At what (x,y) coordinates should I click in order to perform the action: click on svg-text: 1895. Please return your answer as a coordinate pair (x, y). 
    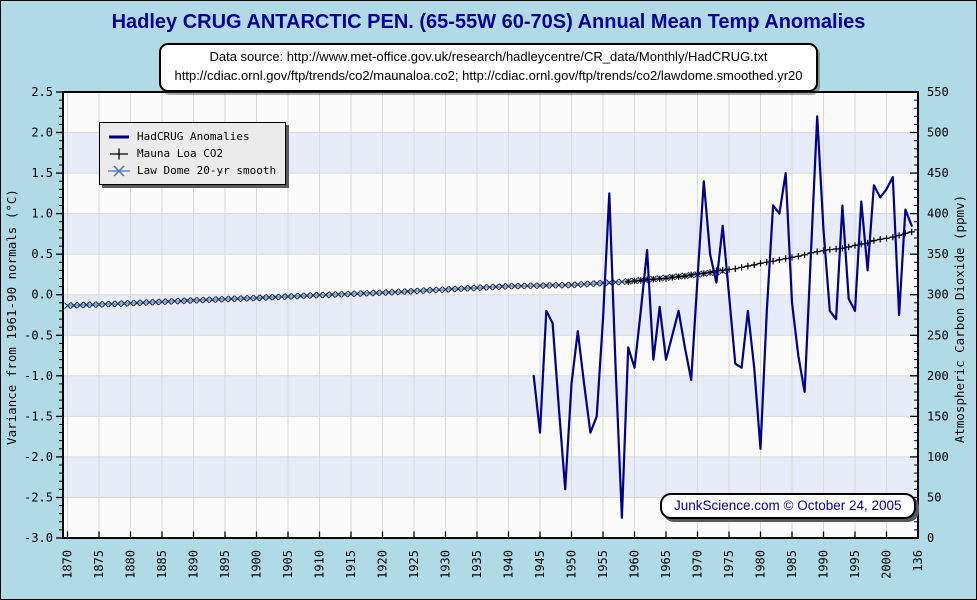
    Looking at the image, I should click on (225, 564).